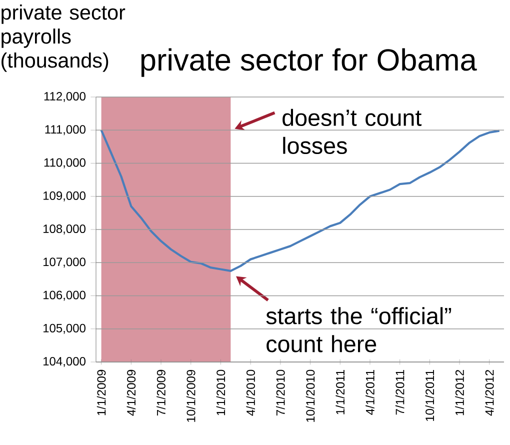  What do you see at coordinates (65, 362) in the screenshot?
I see `y-tick-label: 104,000` at bounding box center [65, 362].